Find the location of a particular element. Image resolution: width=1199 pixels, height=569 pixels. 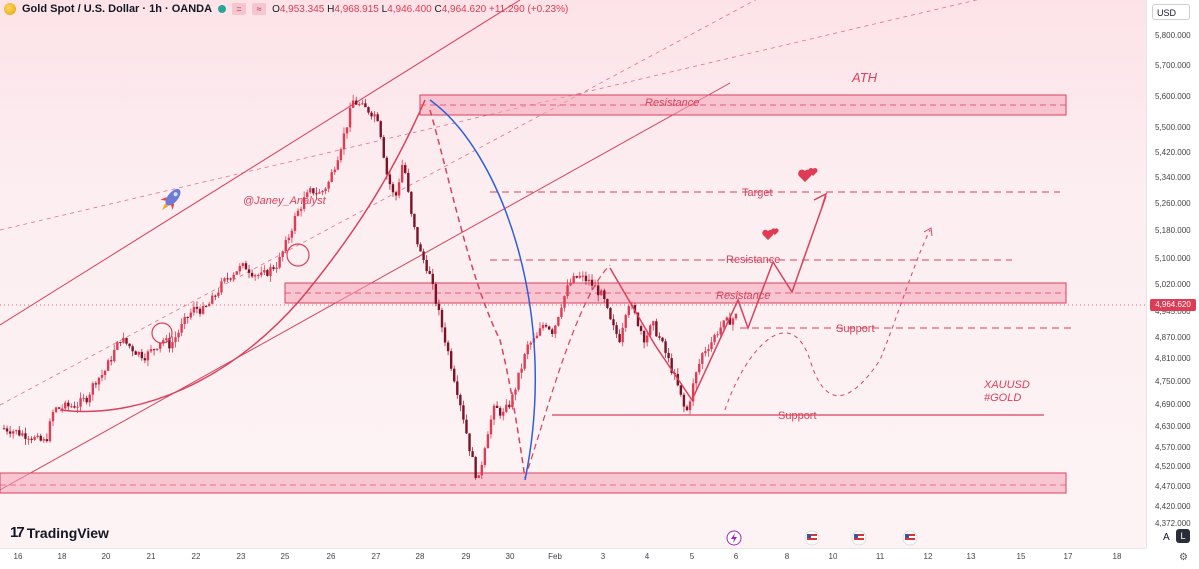

projection-zigzag is located at coordinates (718, 298).